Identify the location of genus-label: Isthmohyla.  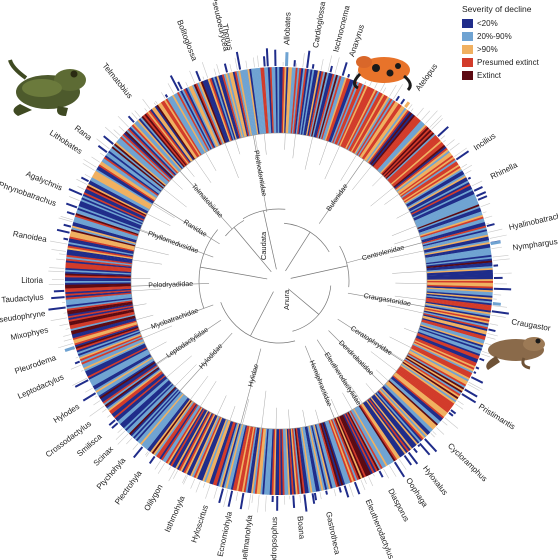
(175, 514).